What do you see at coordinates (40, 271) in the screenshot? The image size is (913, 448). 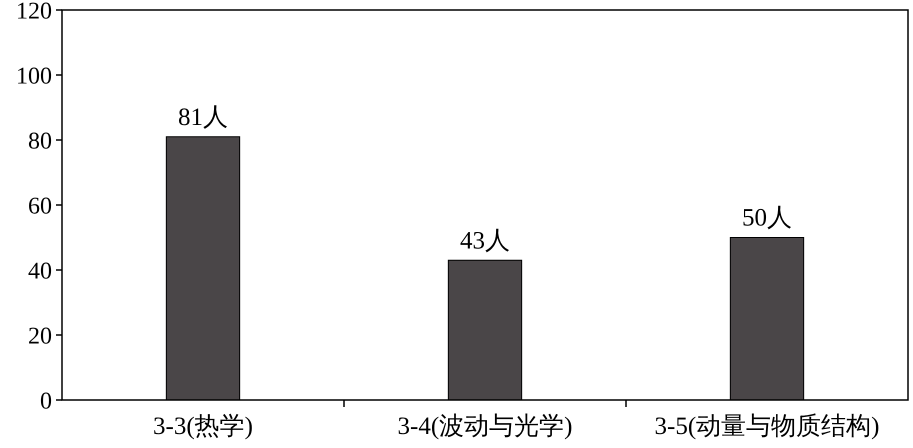 I see `y-tick-label: 40` at bounding box center [40, 271].